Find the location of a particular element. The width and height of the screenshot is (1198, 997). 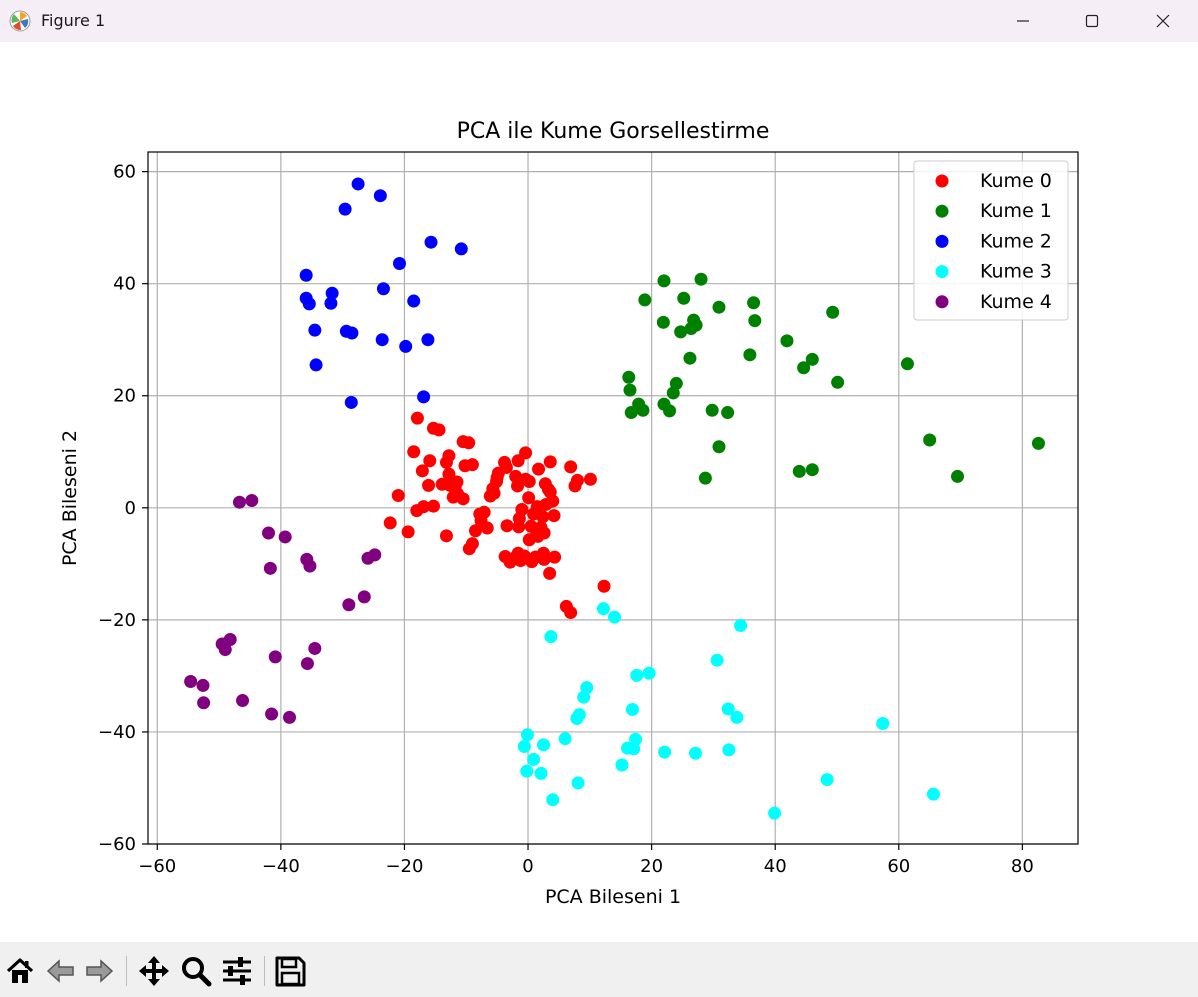

legend-label: Kume 0 is located at coordinates (1016, 181).